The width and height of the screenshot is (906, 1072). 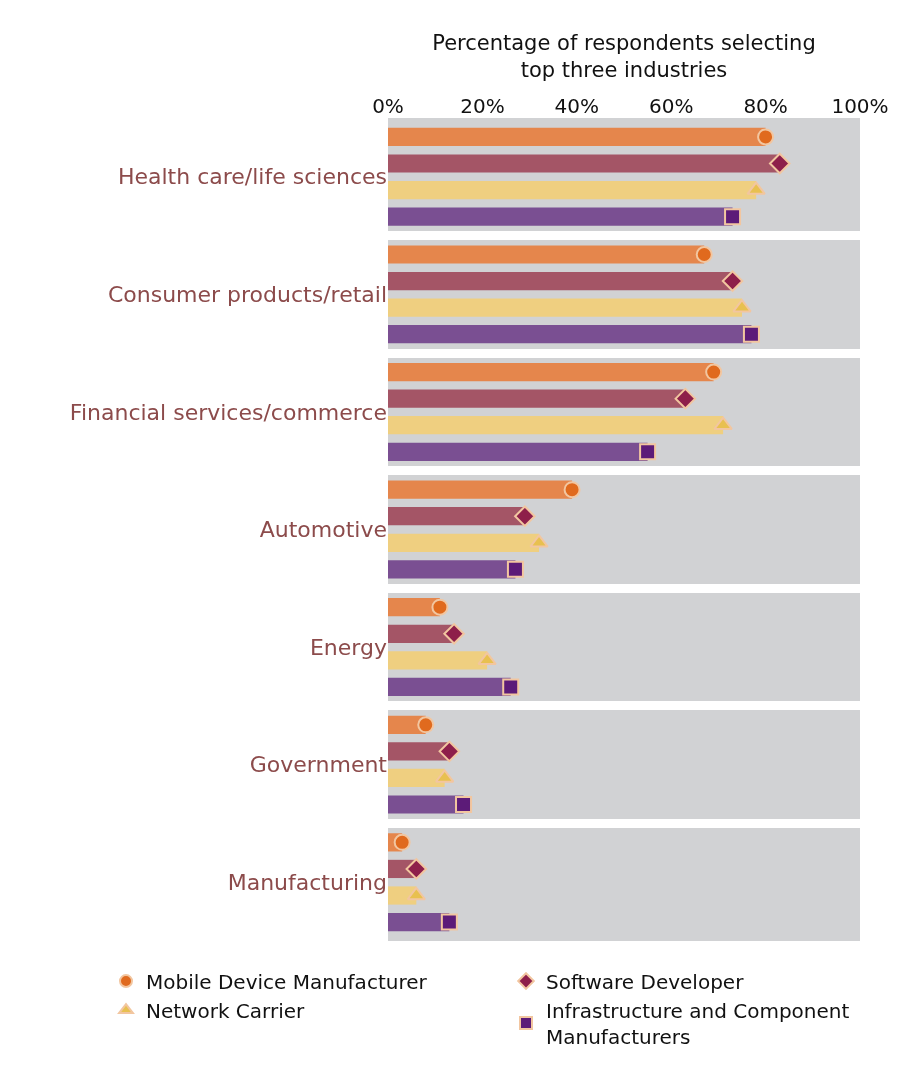 I want to click on legend-label: Mobile Device Manufacturer, so click(x=287, y=981).